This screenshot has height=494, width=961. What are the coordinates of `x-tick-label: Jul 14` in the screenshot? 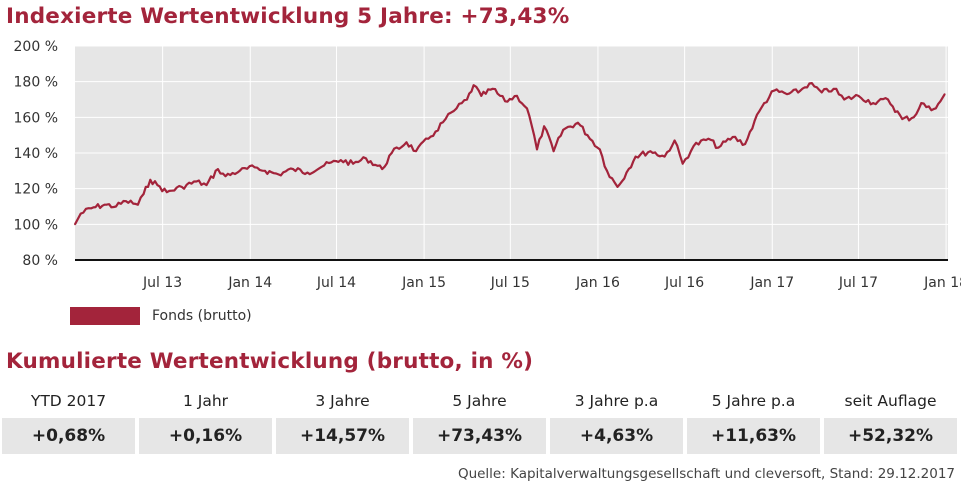 It's located at (336, 283).